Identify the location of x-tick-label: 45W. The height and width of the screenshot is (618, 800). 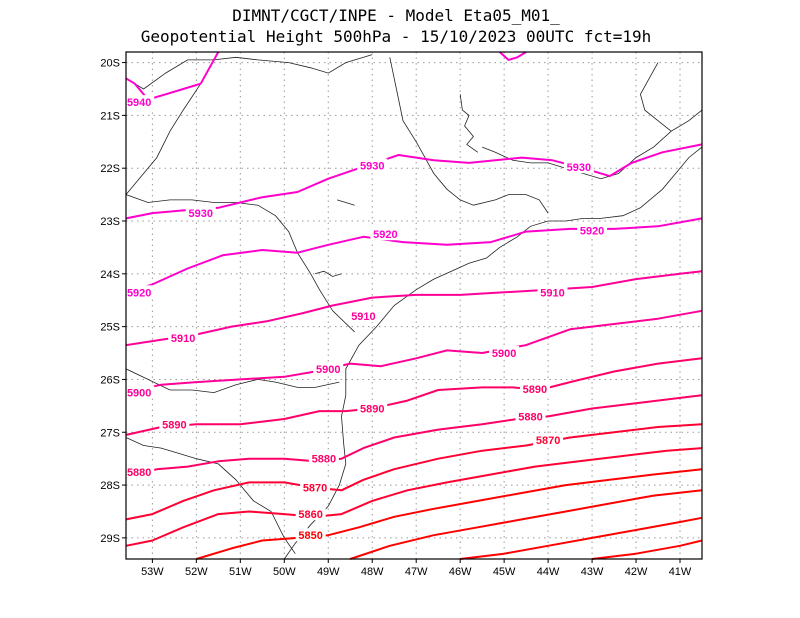
(504, 572).